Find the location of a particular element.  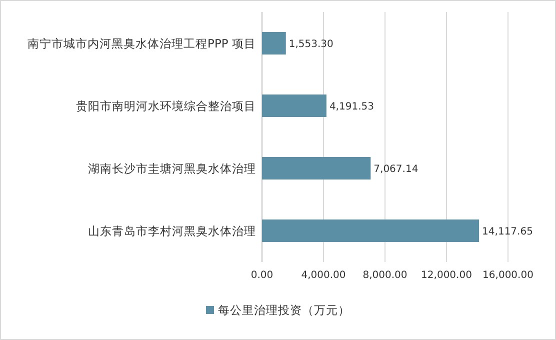

y-tick-label: 贵阳市南明河水环境综合整治项目 is located at coordinates (166, 105).